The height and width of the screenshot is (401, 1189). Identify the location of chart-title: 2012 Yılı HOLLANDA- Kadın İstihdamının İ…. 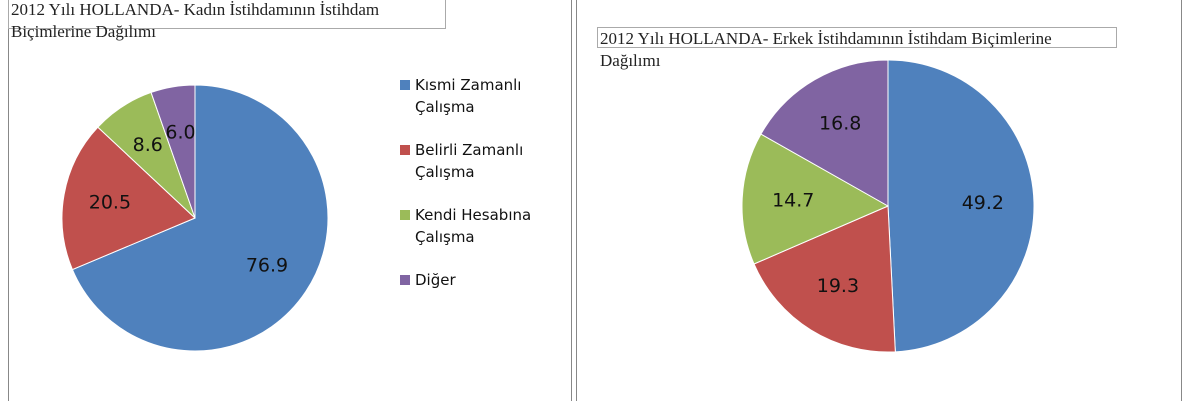
(227, 20).